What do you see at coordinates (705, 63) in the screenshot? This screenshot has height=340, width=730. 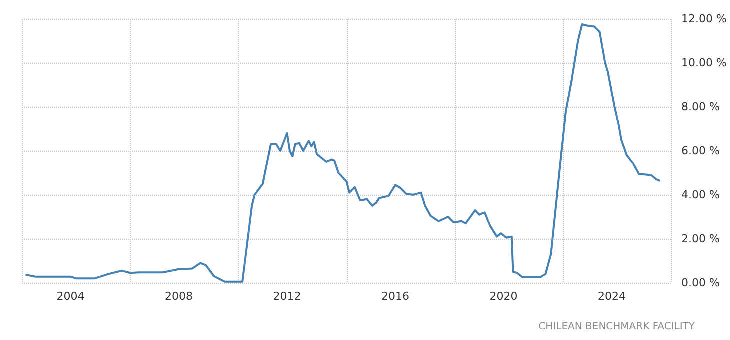 I see `y-tick-label: 10.00 %` at bounding box center [705, 63].